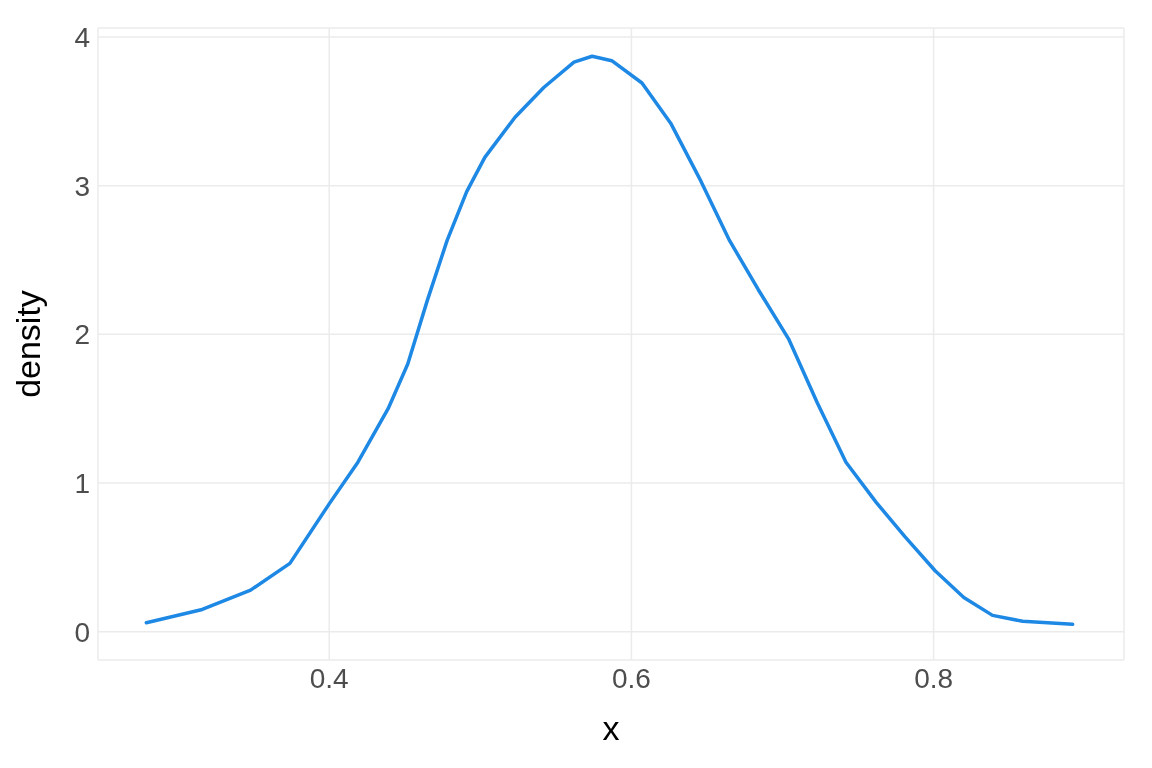 This screenshot has height=768, width=1152. I want to click on x-tick-label: 0.4, so click(329, 678).